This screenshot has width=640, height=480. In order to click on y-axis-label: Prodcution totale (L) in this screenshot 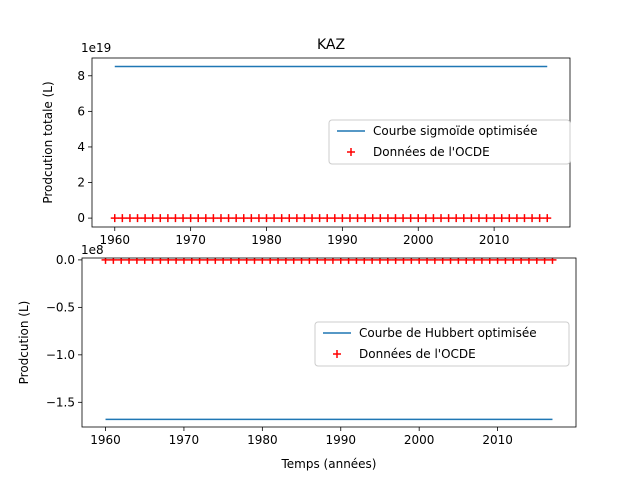, I will do `click(48, 142)`.